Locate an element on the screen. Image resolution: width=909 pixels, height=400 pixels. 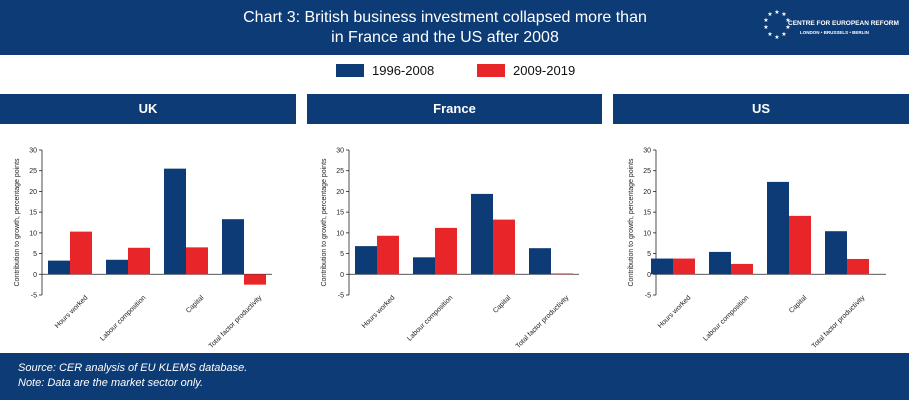
legend-swatch-1996-2008 is located at coordinates (350, 70).